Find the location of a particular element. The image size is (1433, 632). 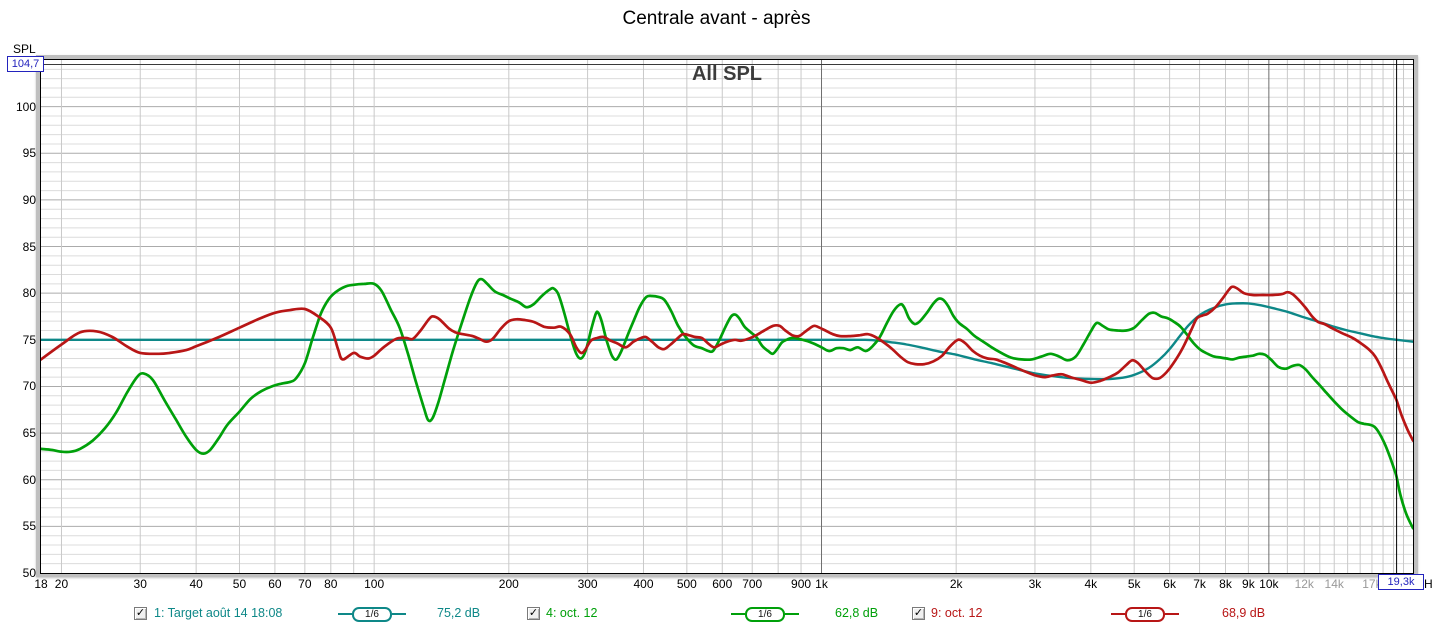

x-tick-label: 20 is located at coordinates (61, 584).